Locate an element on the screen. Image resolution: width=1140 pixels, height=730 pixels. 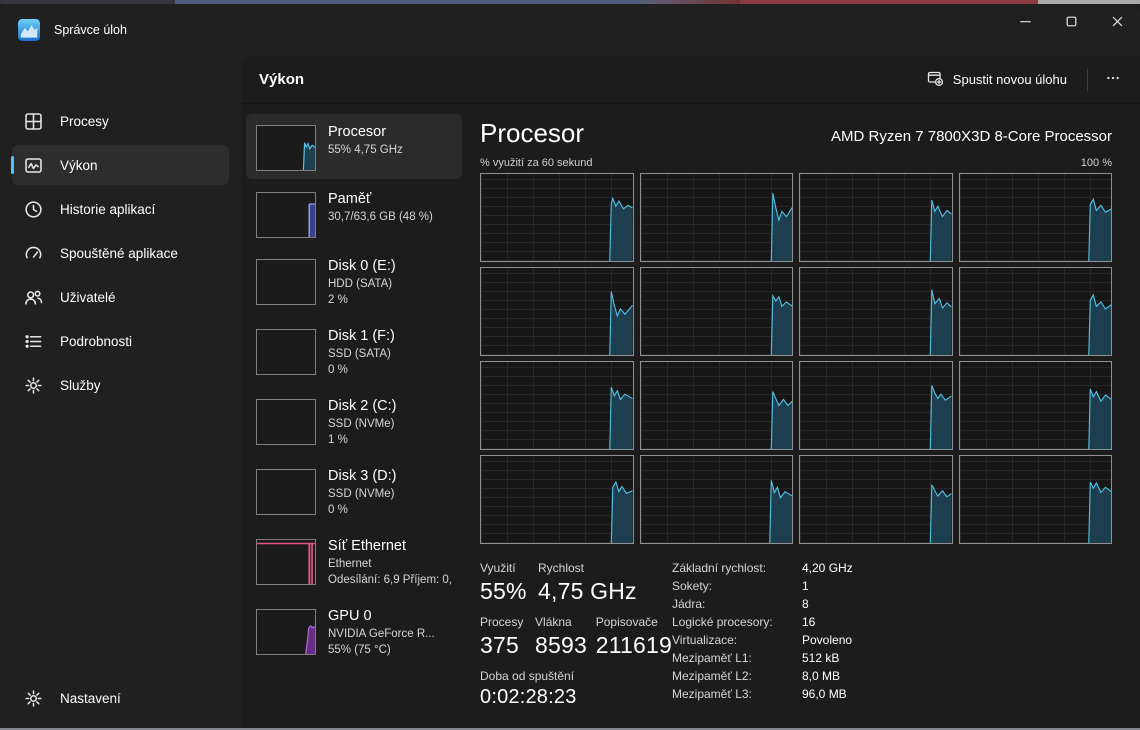
chart-caption-right: 100 % is located at coordinates (1096, 163).